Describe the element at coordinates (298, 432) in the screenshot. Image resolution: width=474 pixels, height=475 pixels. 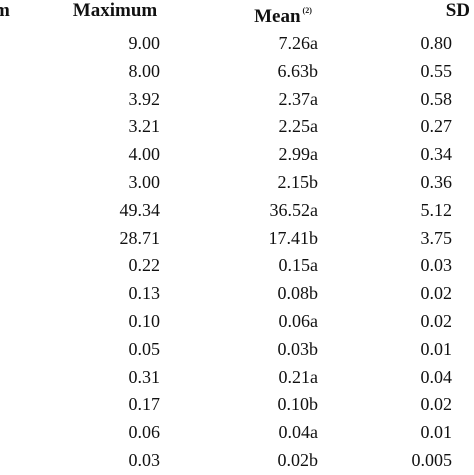
I see `cell-mean: 0.04a` at that location.